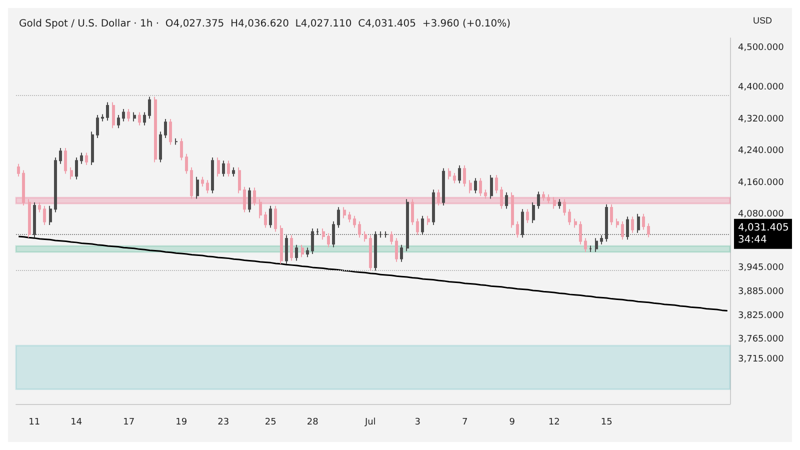  What do you see at coordinates (761, 151) in the screenshot?
I see `y-tick-label: 4,240.000` at bounding box center [761, 151].